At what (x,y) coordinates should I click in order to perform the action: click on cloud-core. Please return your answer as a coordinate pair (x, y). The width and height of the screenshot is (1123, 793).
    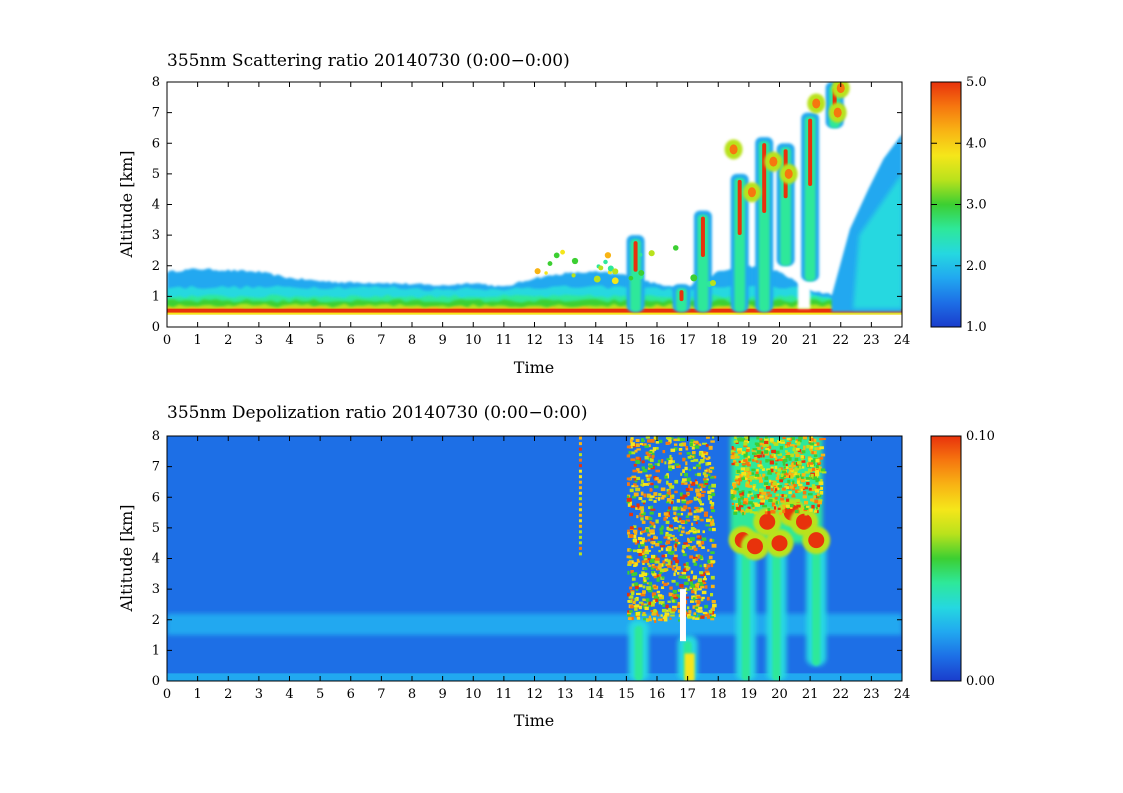
    Looking at the image, I should click on (635, 275).